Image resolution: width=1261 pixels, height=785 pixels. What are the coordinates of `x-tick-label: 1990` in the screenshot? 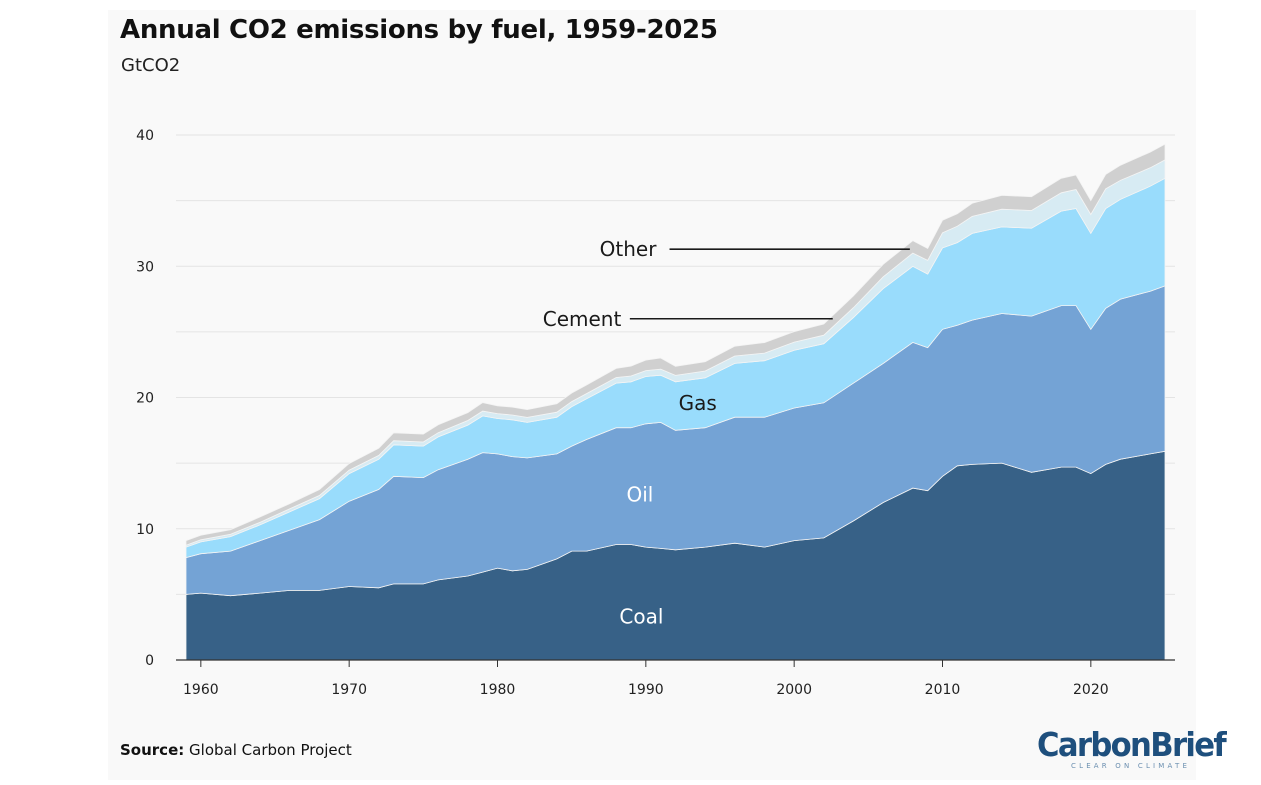 It's located at (646, 690).